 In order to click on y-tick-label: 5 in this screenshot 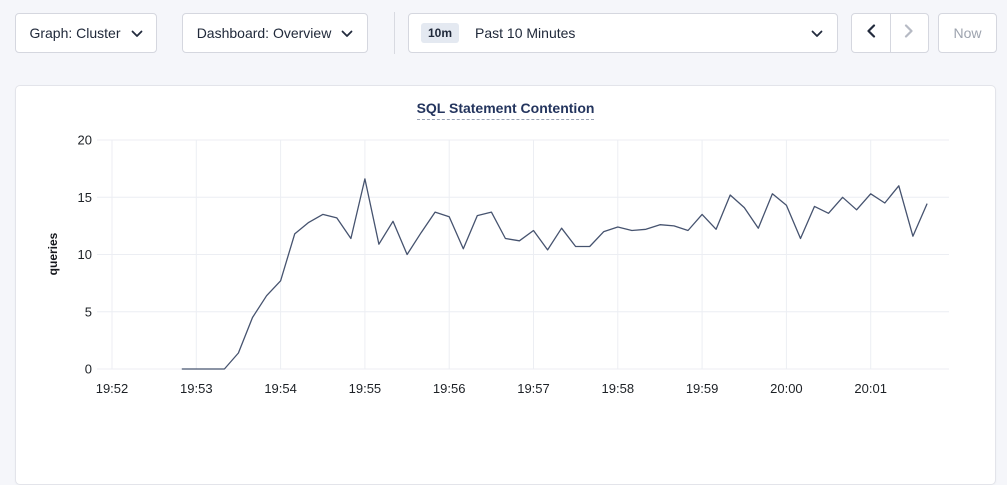, I will do `click(88, 311)`.